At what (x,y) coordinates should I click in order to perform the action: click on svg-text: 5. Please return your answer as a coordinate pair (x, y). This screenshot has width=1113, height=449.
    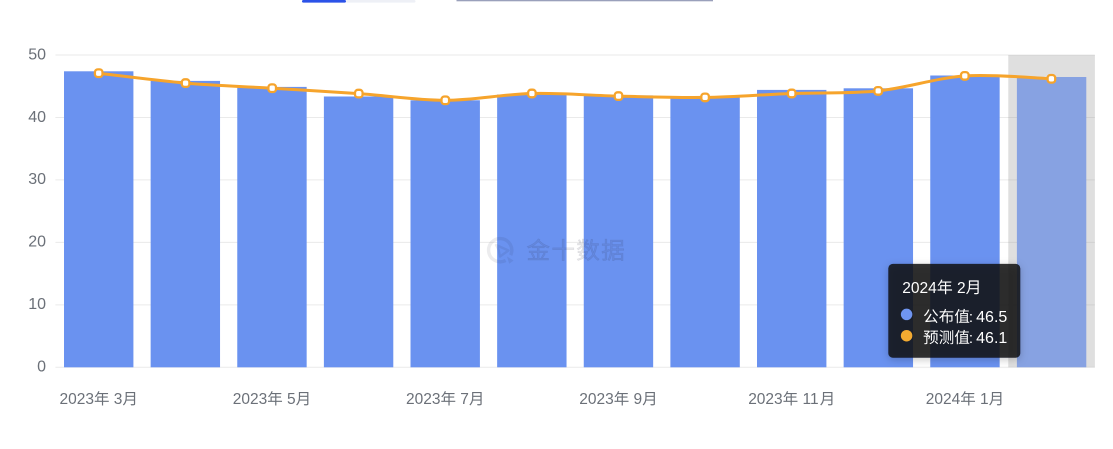
    Looking at the image, I should click on (291, 399).